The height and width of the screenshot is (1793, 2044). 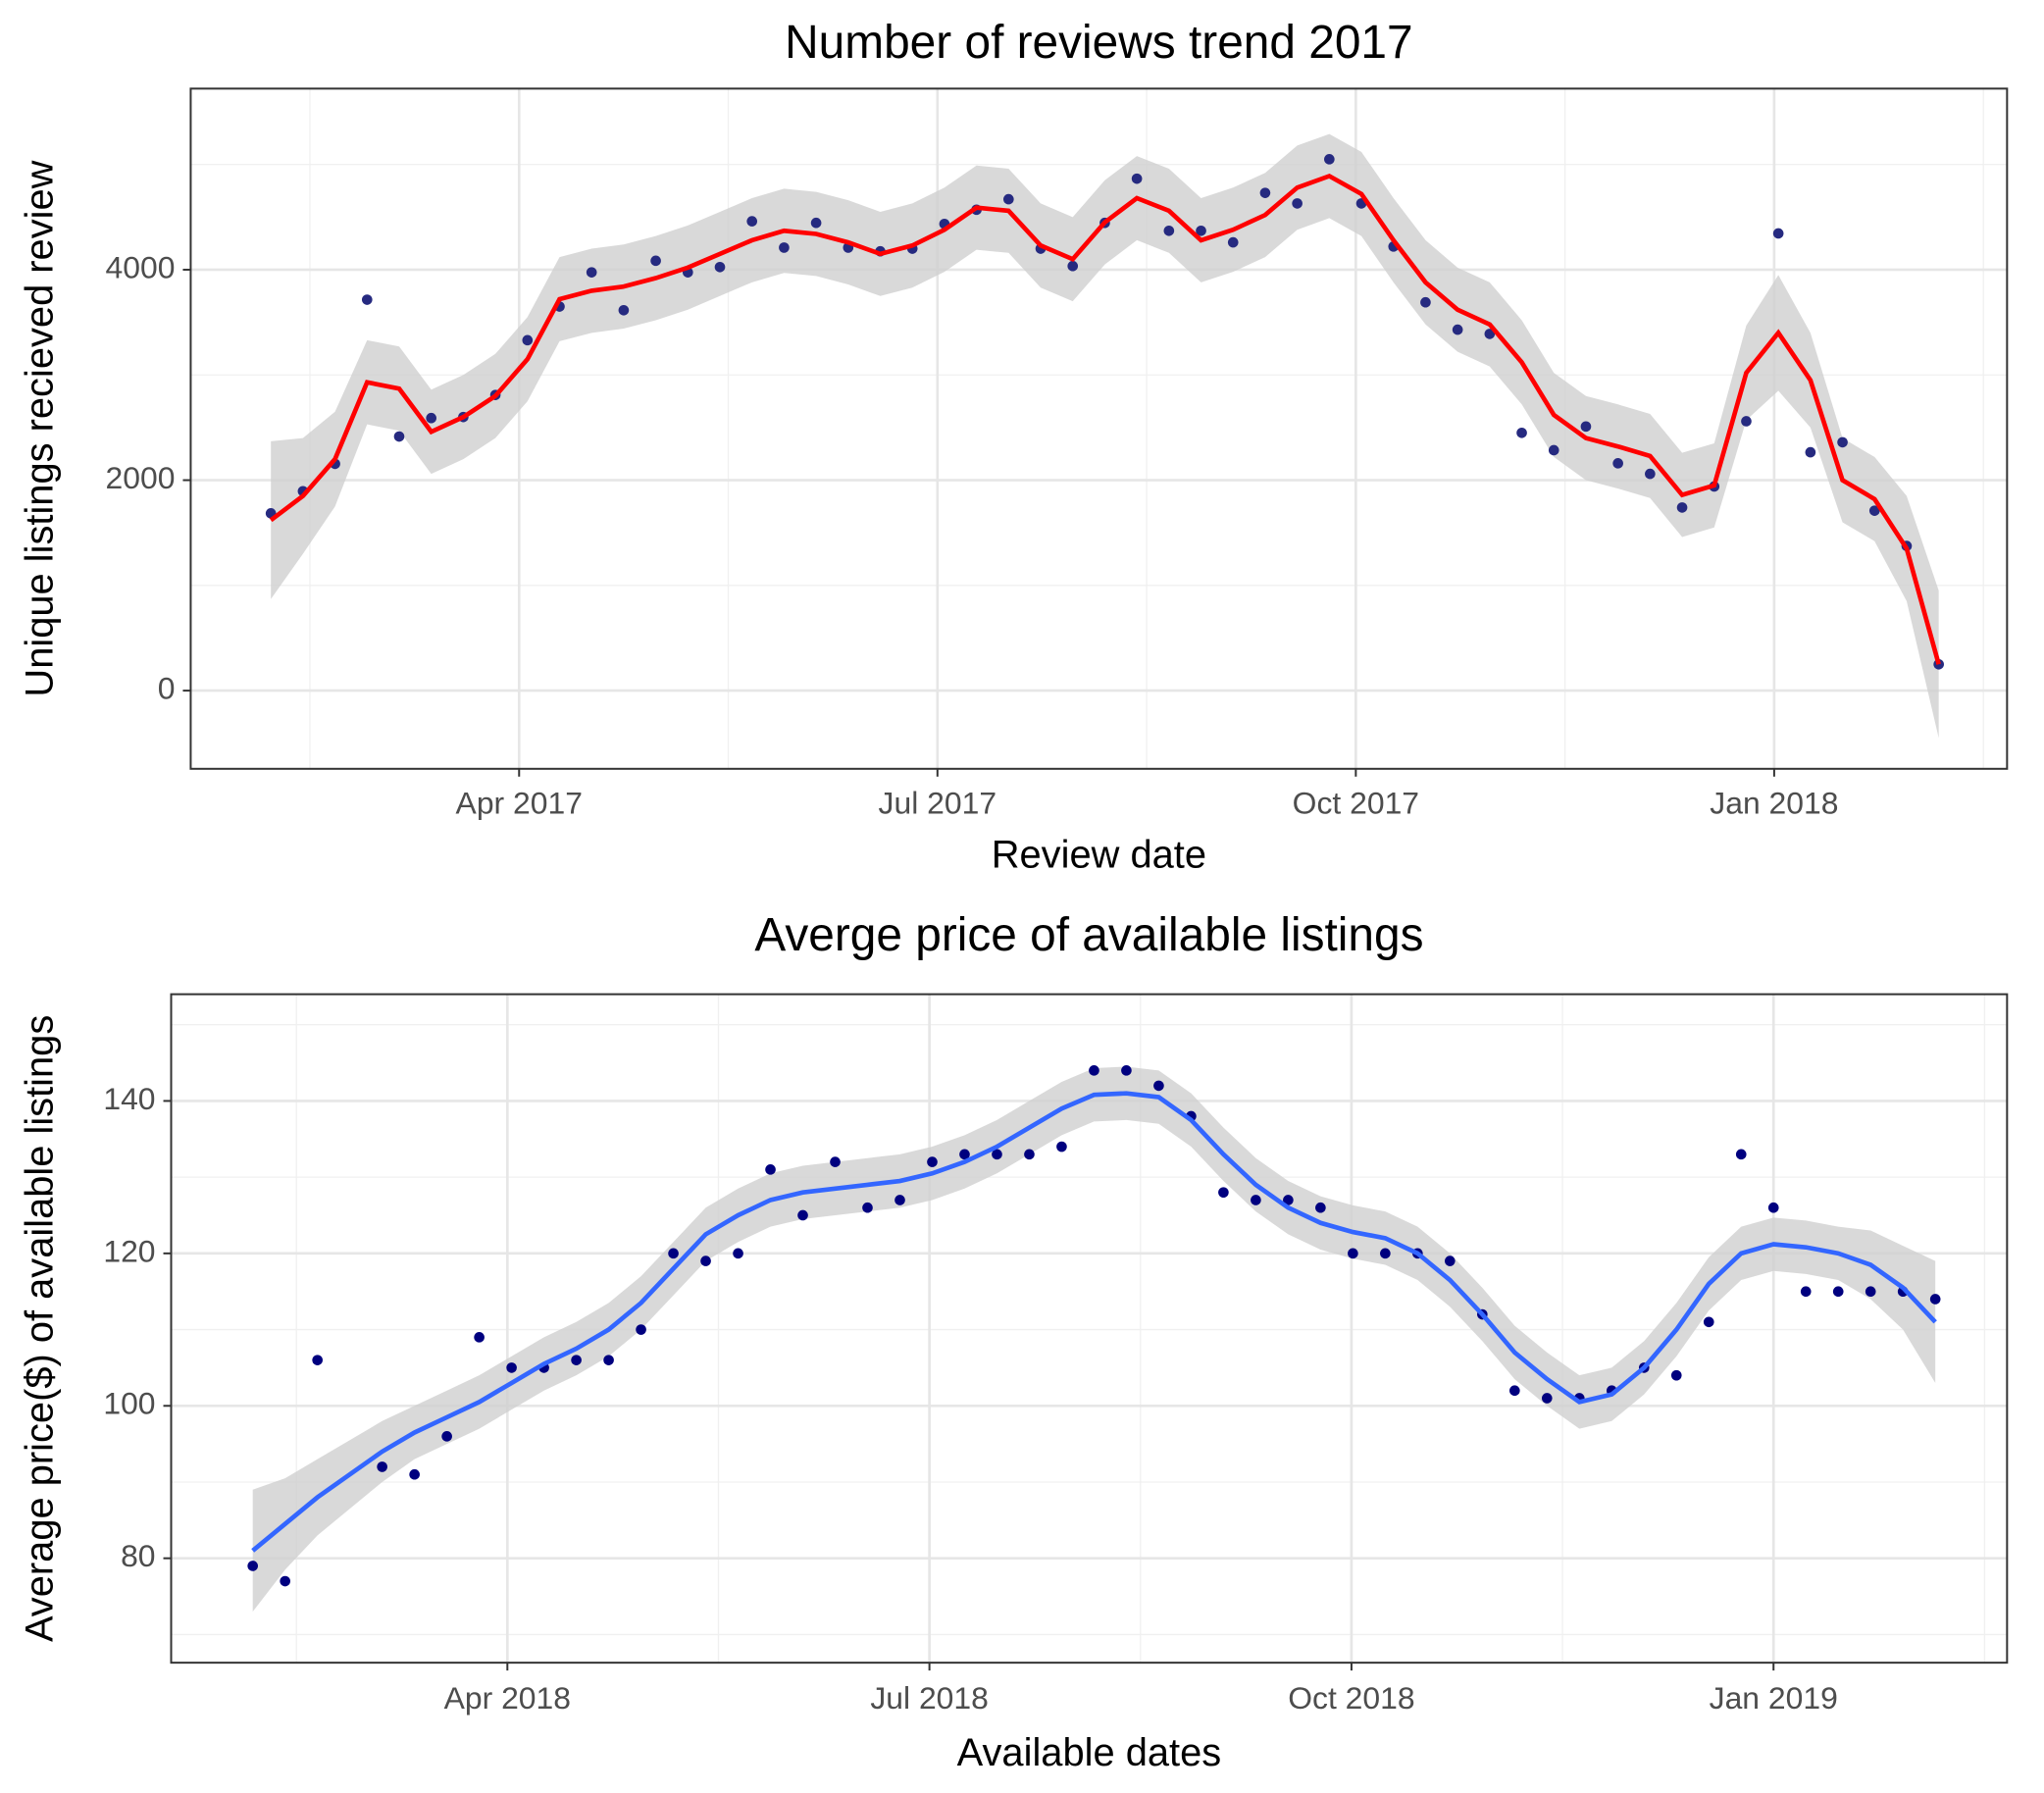 What do you see at coordinates (1089, 935) in the screenshot?
I see `chart-title: Averge price of available listings` at bounding box center [1089, 935].